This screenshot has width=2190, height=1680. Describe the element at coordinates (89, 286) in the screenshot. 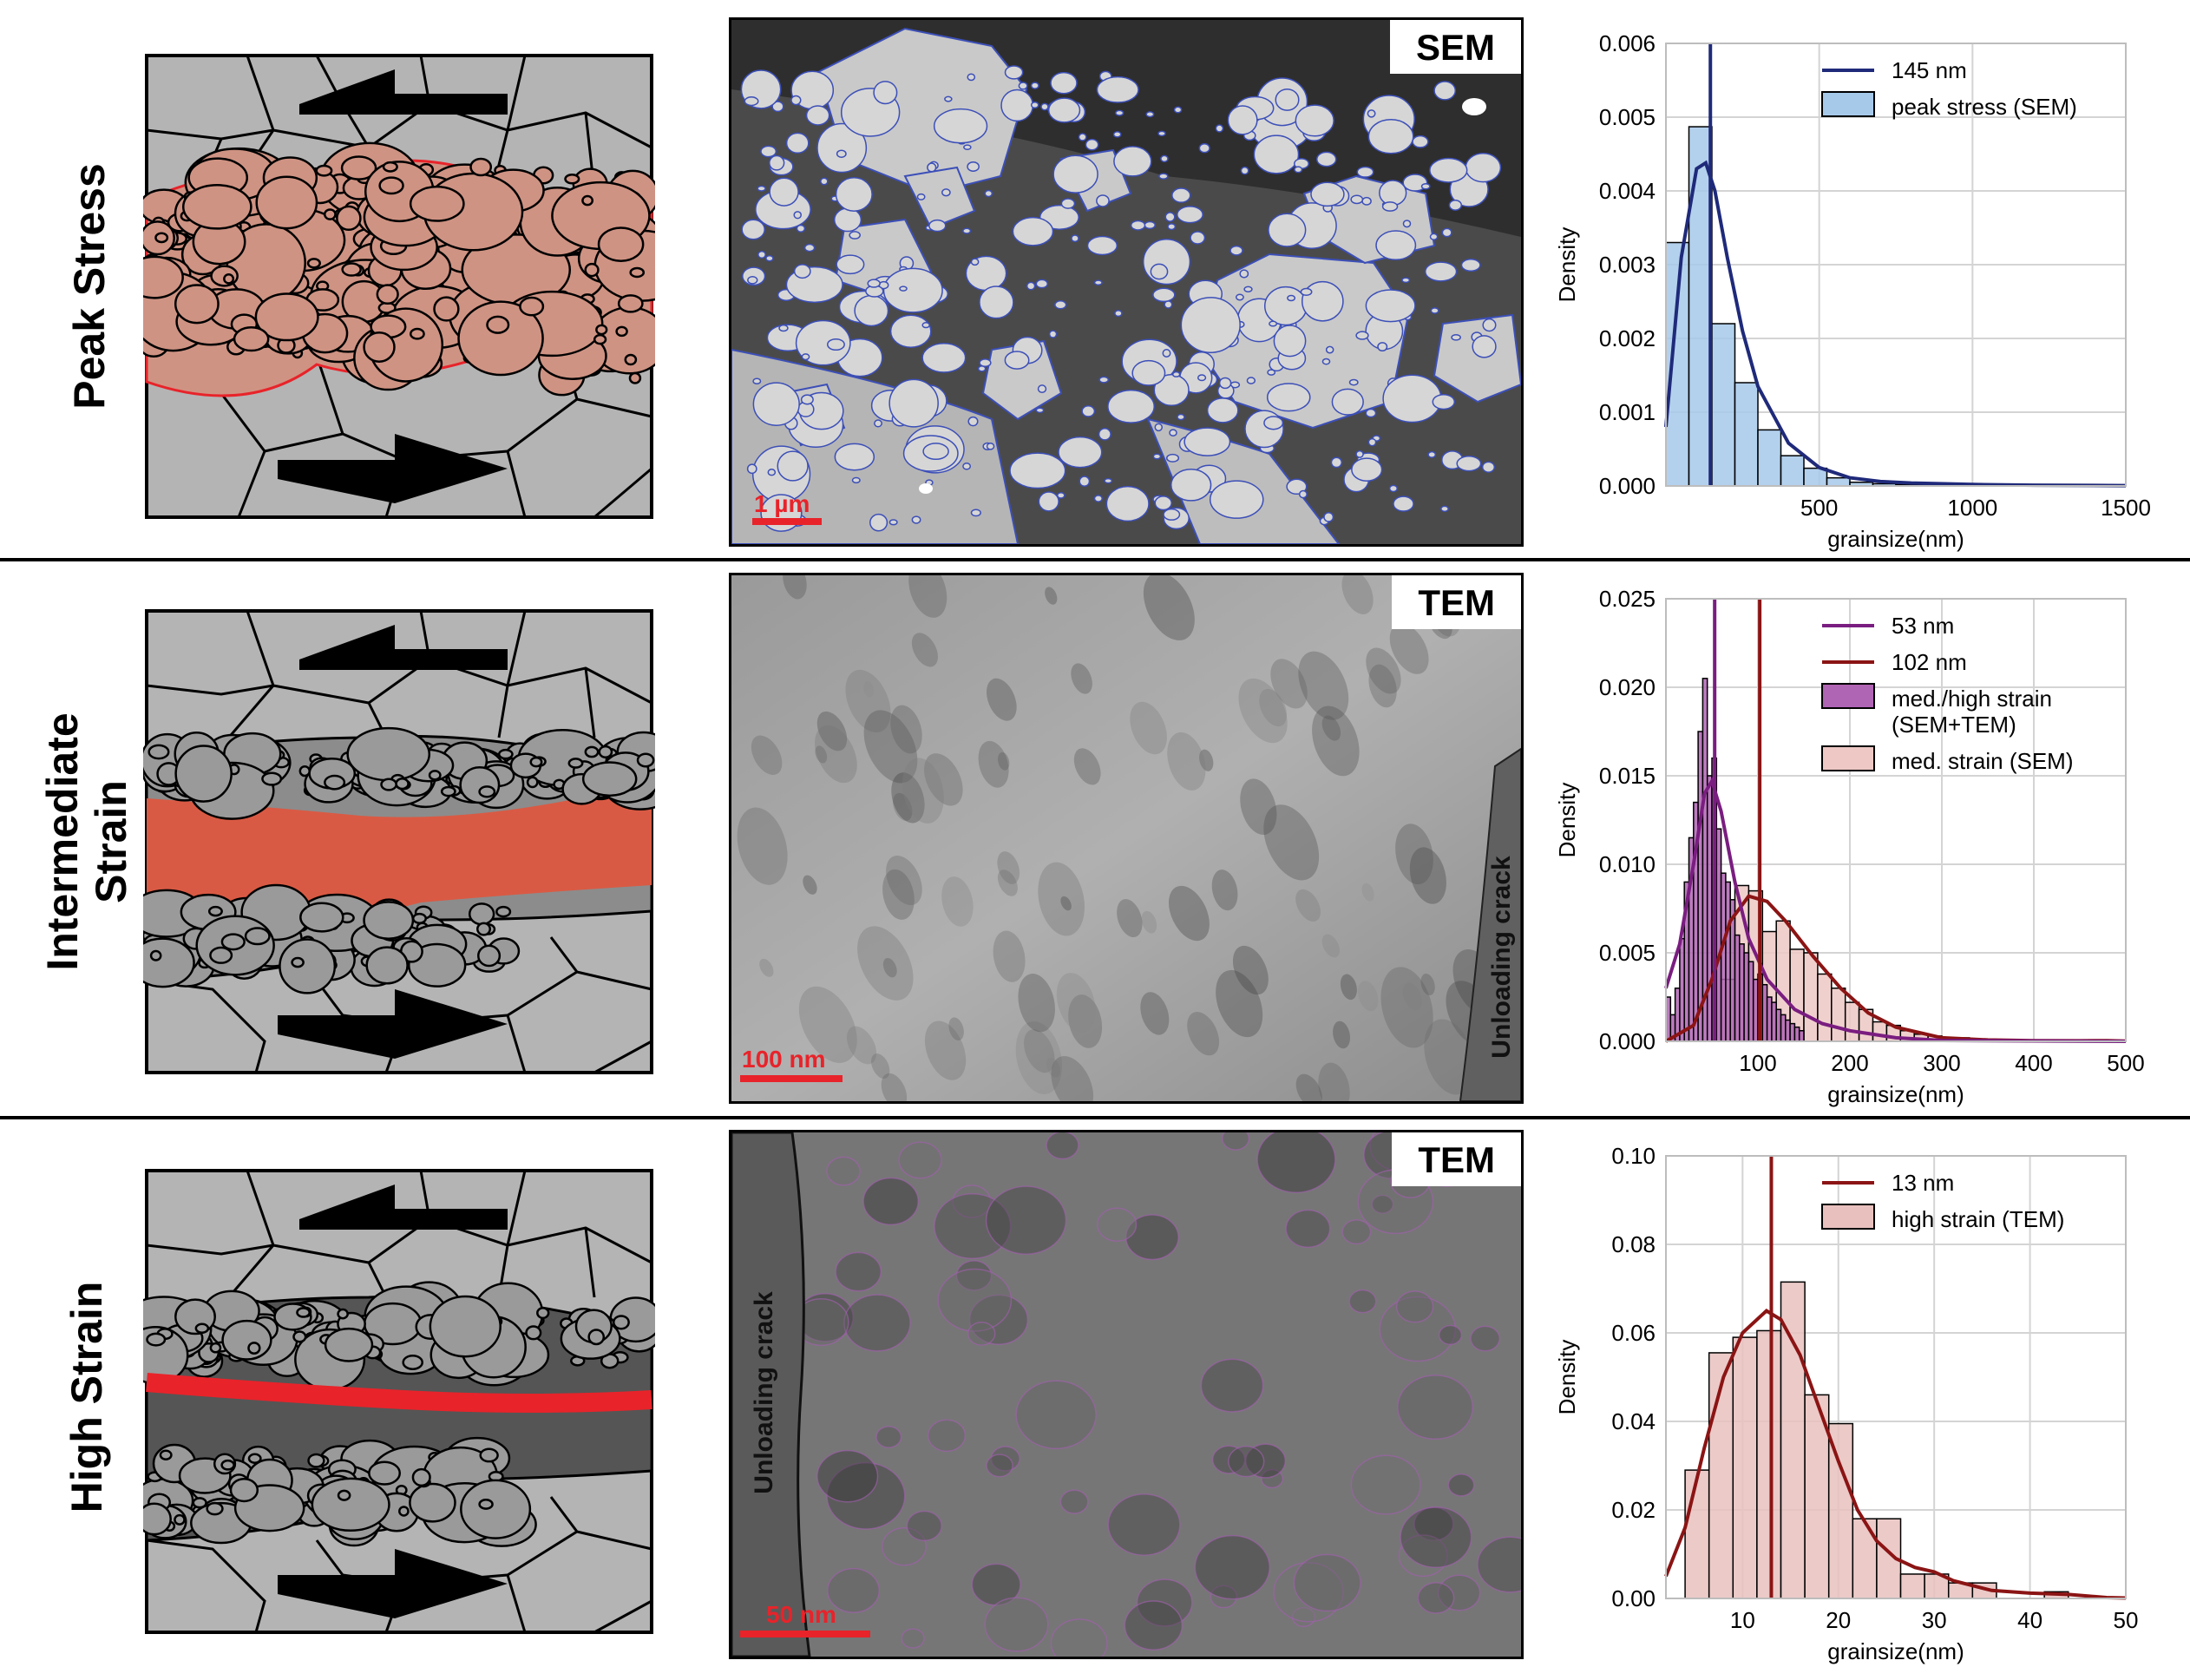

I see `row-label-peak-stress: Peak Stress` at that location.